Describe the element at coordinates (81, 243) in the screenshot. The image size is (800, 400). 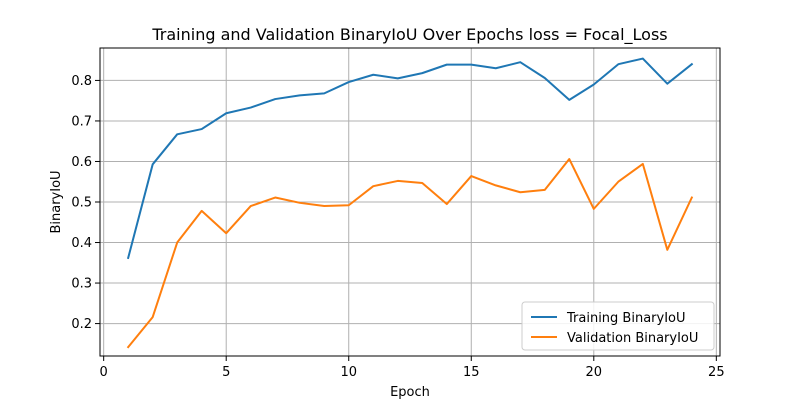
I see `y-tick-label: 0.4` at that location.